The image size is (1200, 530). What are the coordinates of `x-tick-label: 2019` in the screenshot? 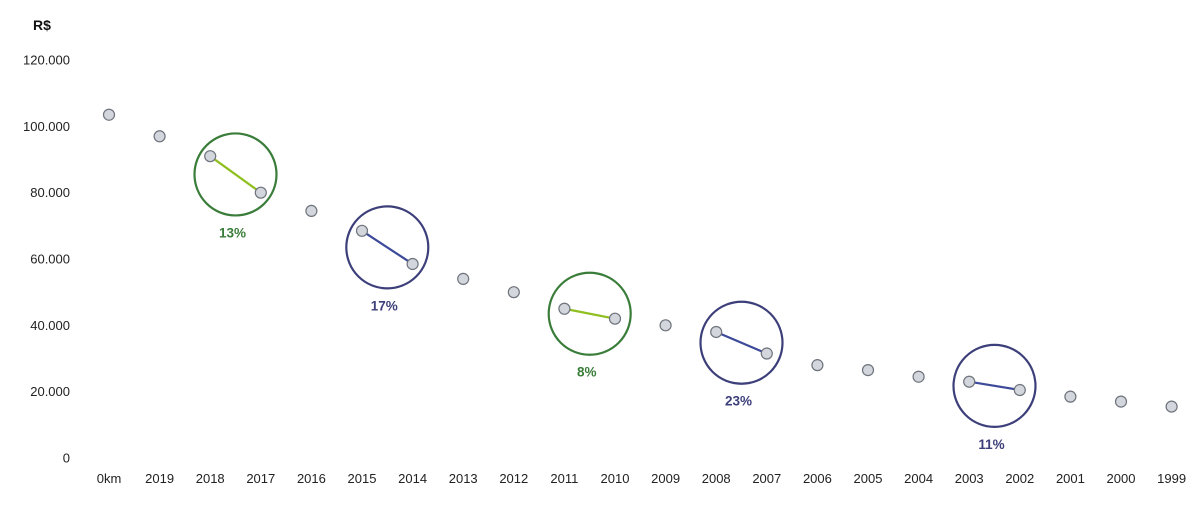 It's located at (159, 478).